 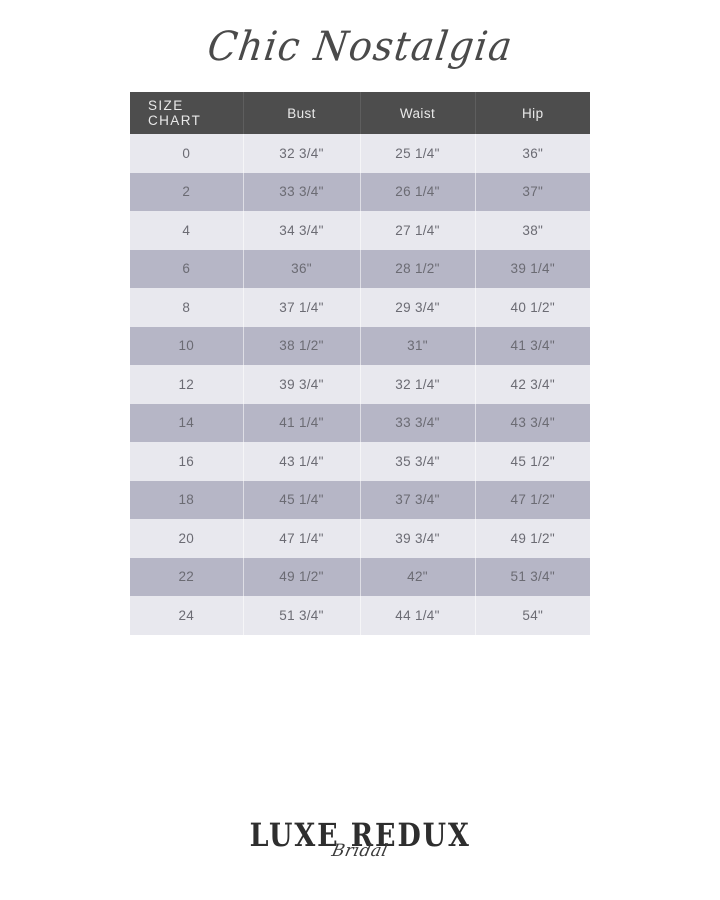 I want to click on table-row: 2 33 3/4" 26 1/4" 37", so click(x=360, y=191).